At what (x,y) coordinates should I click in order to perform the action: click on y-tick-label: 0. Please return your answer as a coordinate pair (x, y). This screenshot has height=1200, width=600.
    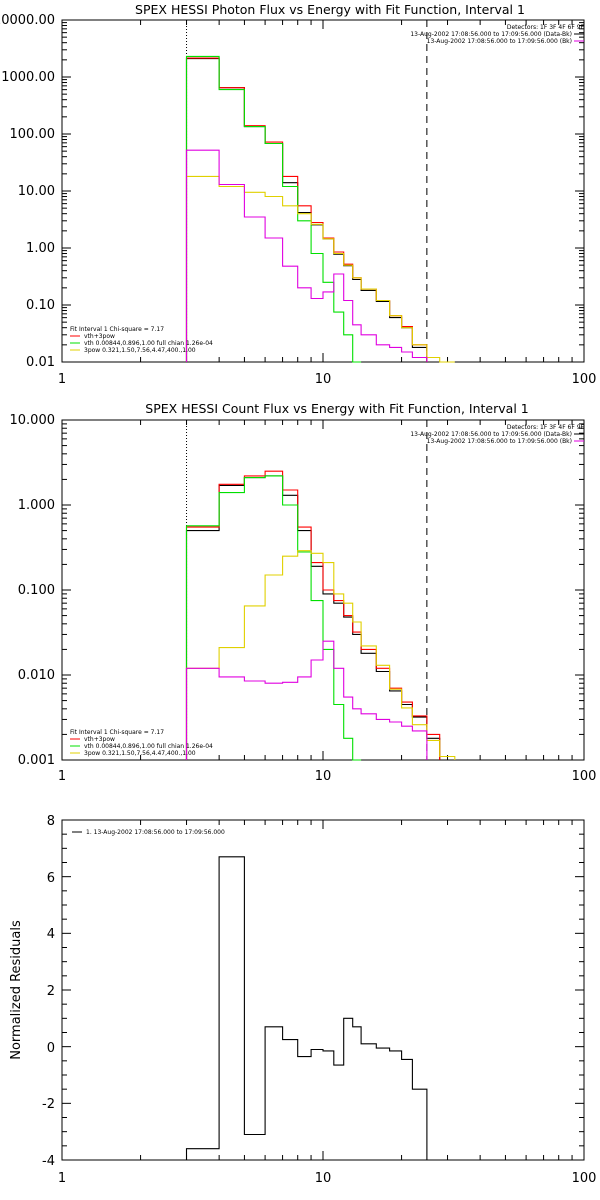
    Looking at the image, I should click on (51, 1048).